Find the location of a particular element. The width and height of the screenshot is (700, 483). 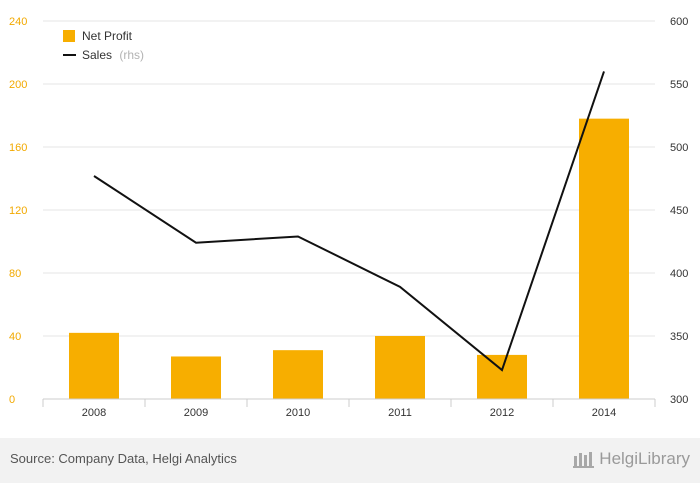

right-tick-label: 350 is located at coordinates (679, 337).